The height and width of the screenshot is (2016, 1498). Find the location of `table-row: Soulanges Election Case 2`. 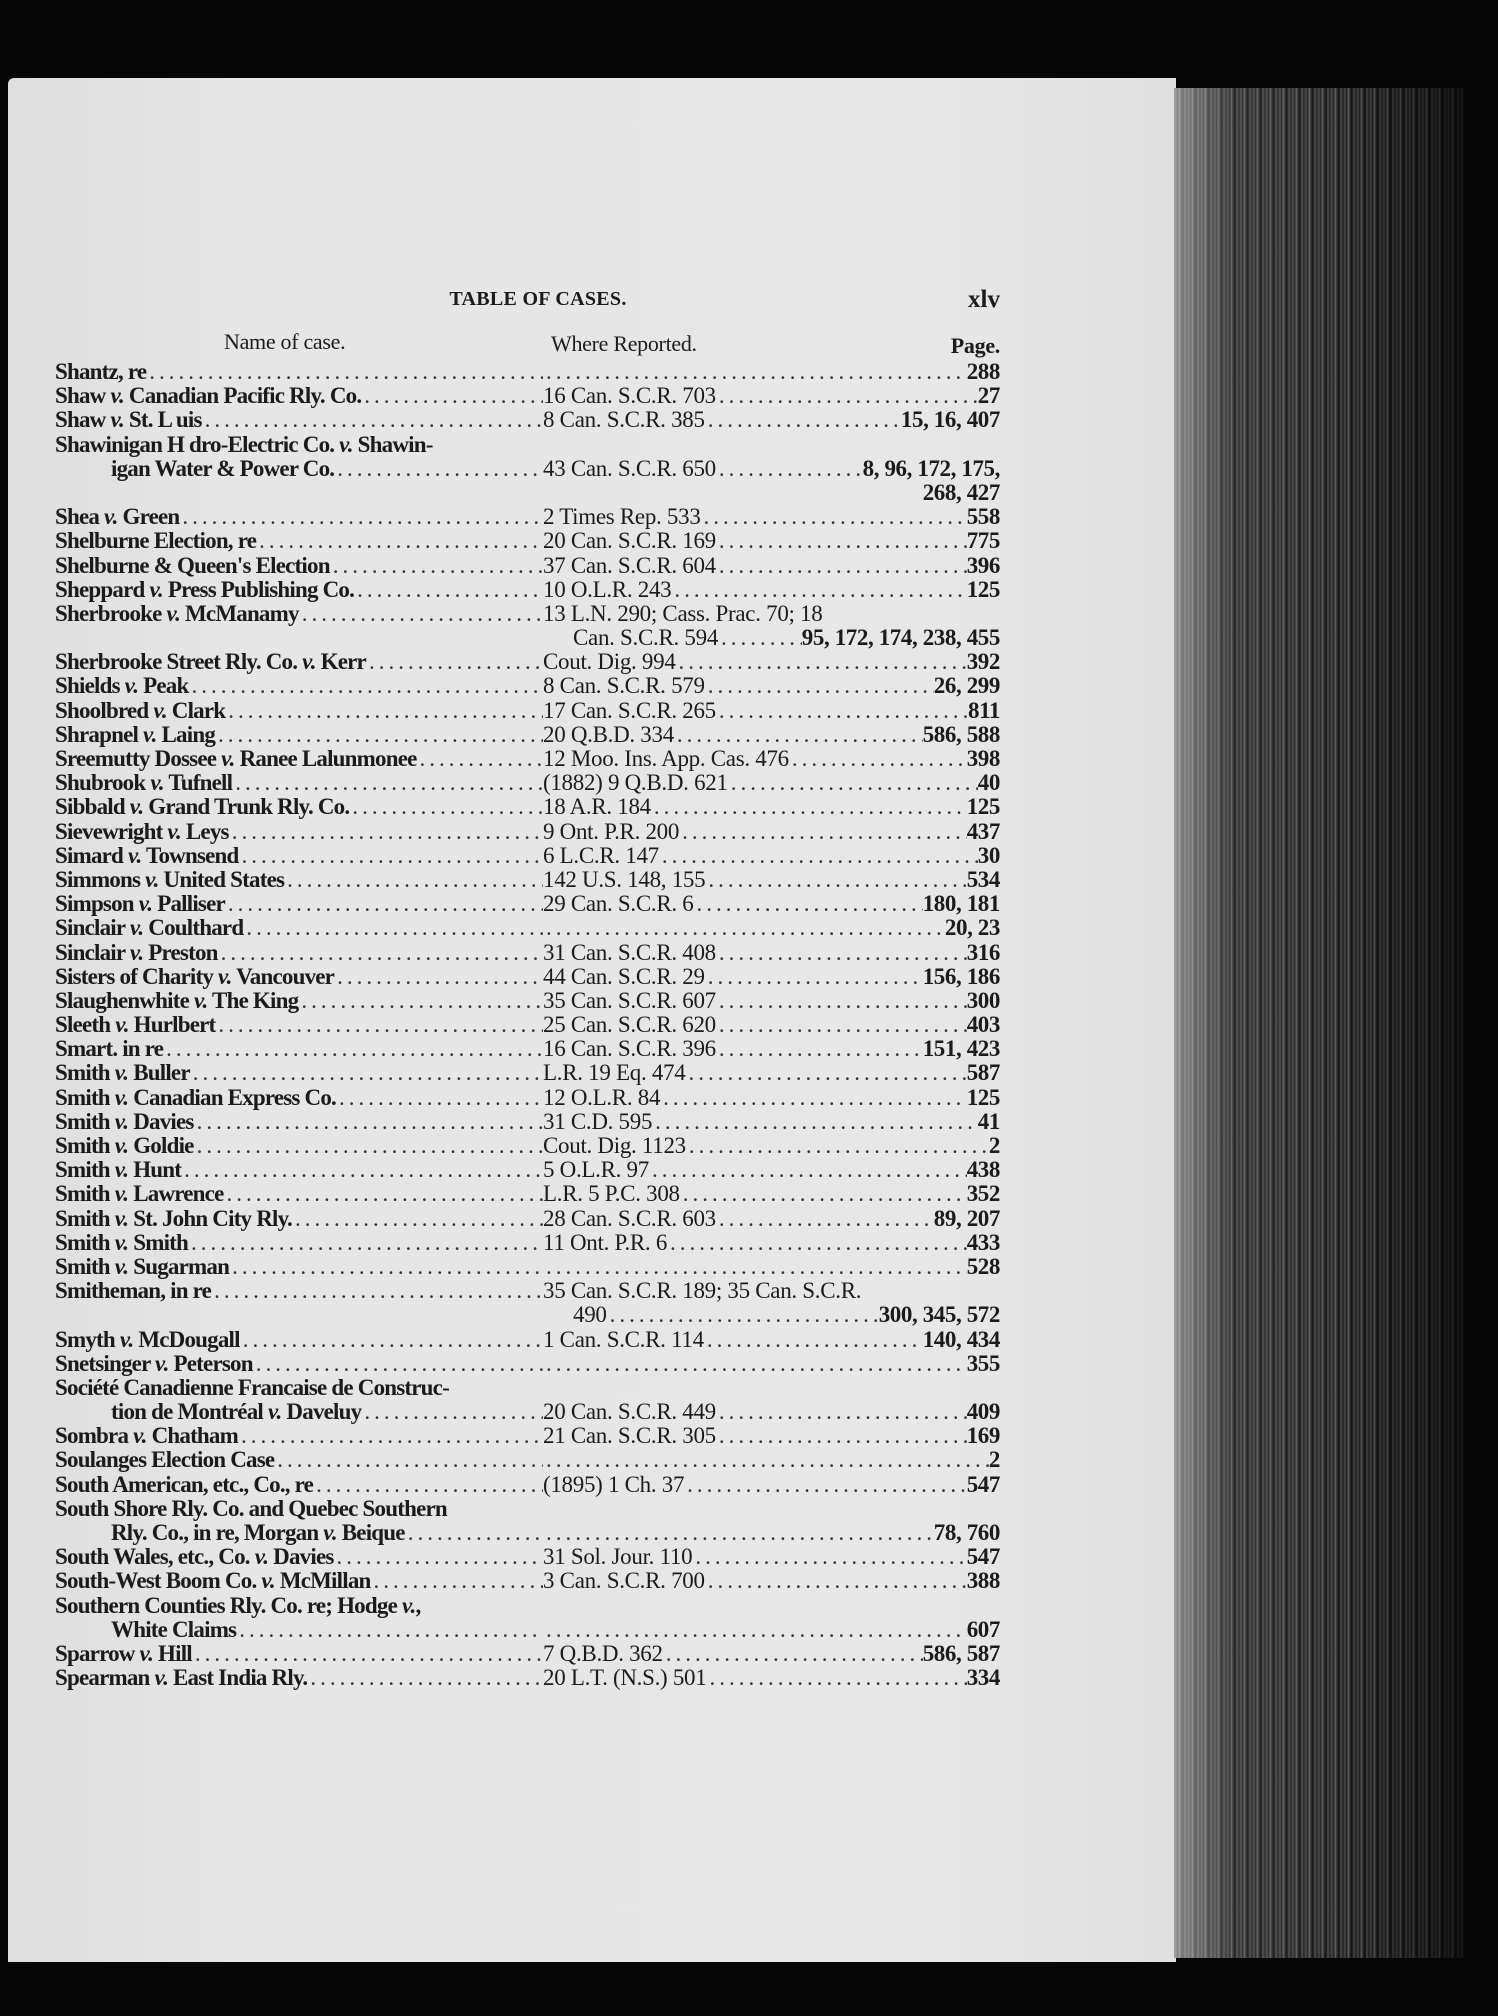

table-row: Soulanges Election Case 2 is located at coordinates (527, 1460).